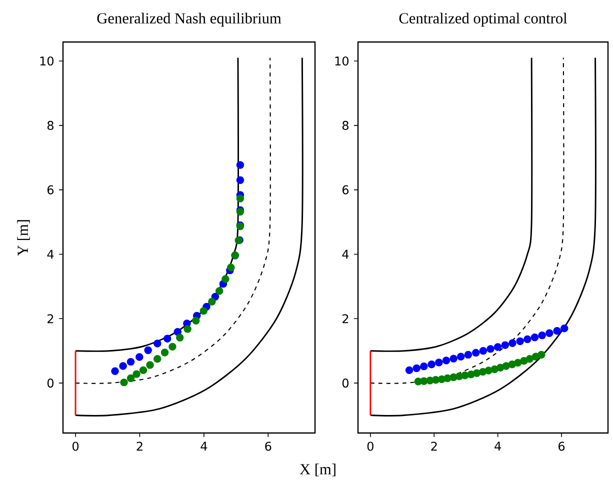 Image resolution: width=613 pixels, height=483 pixels. Describe the element at coordinates (23, 238) in the screenshot. I see `y-axis-title: Y [m]` at that location.